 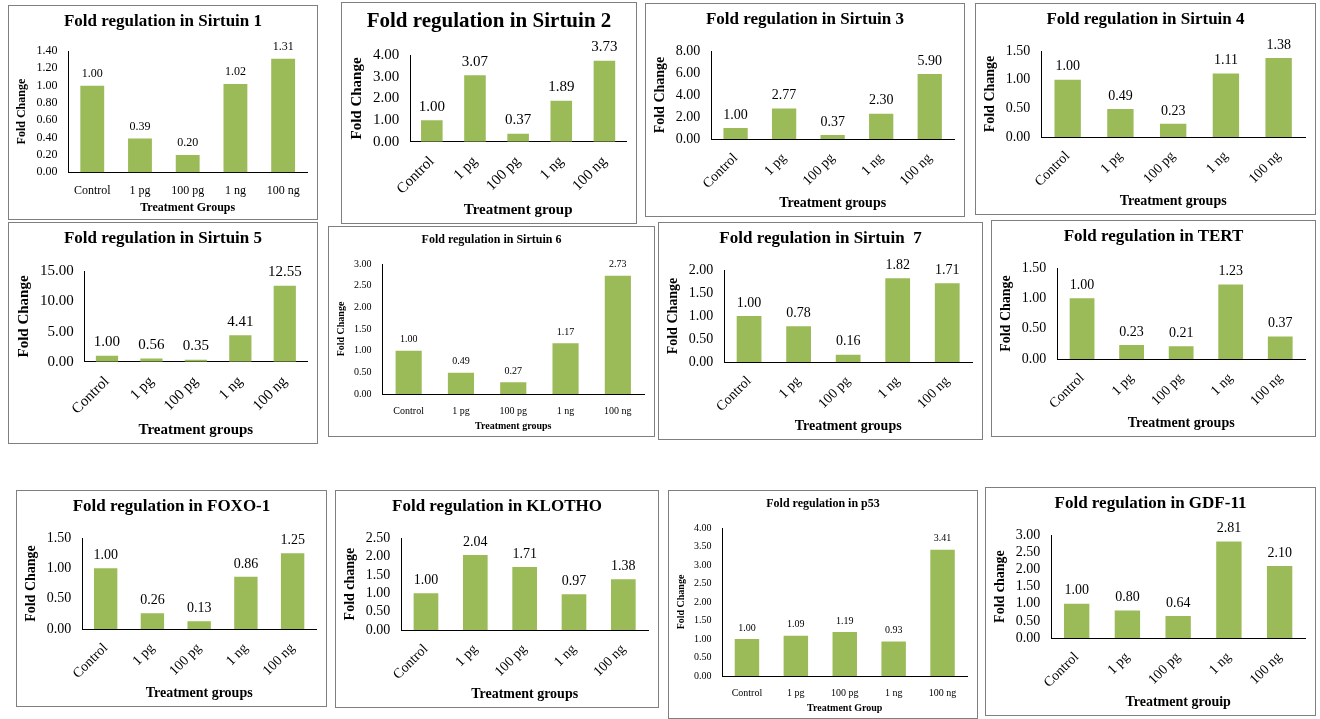 What do you see at coordinates (1127, 596) in the screenshot?
I see `data-label: 0.80` at bounding box center [1127, 596].